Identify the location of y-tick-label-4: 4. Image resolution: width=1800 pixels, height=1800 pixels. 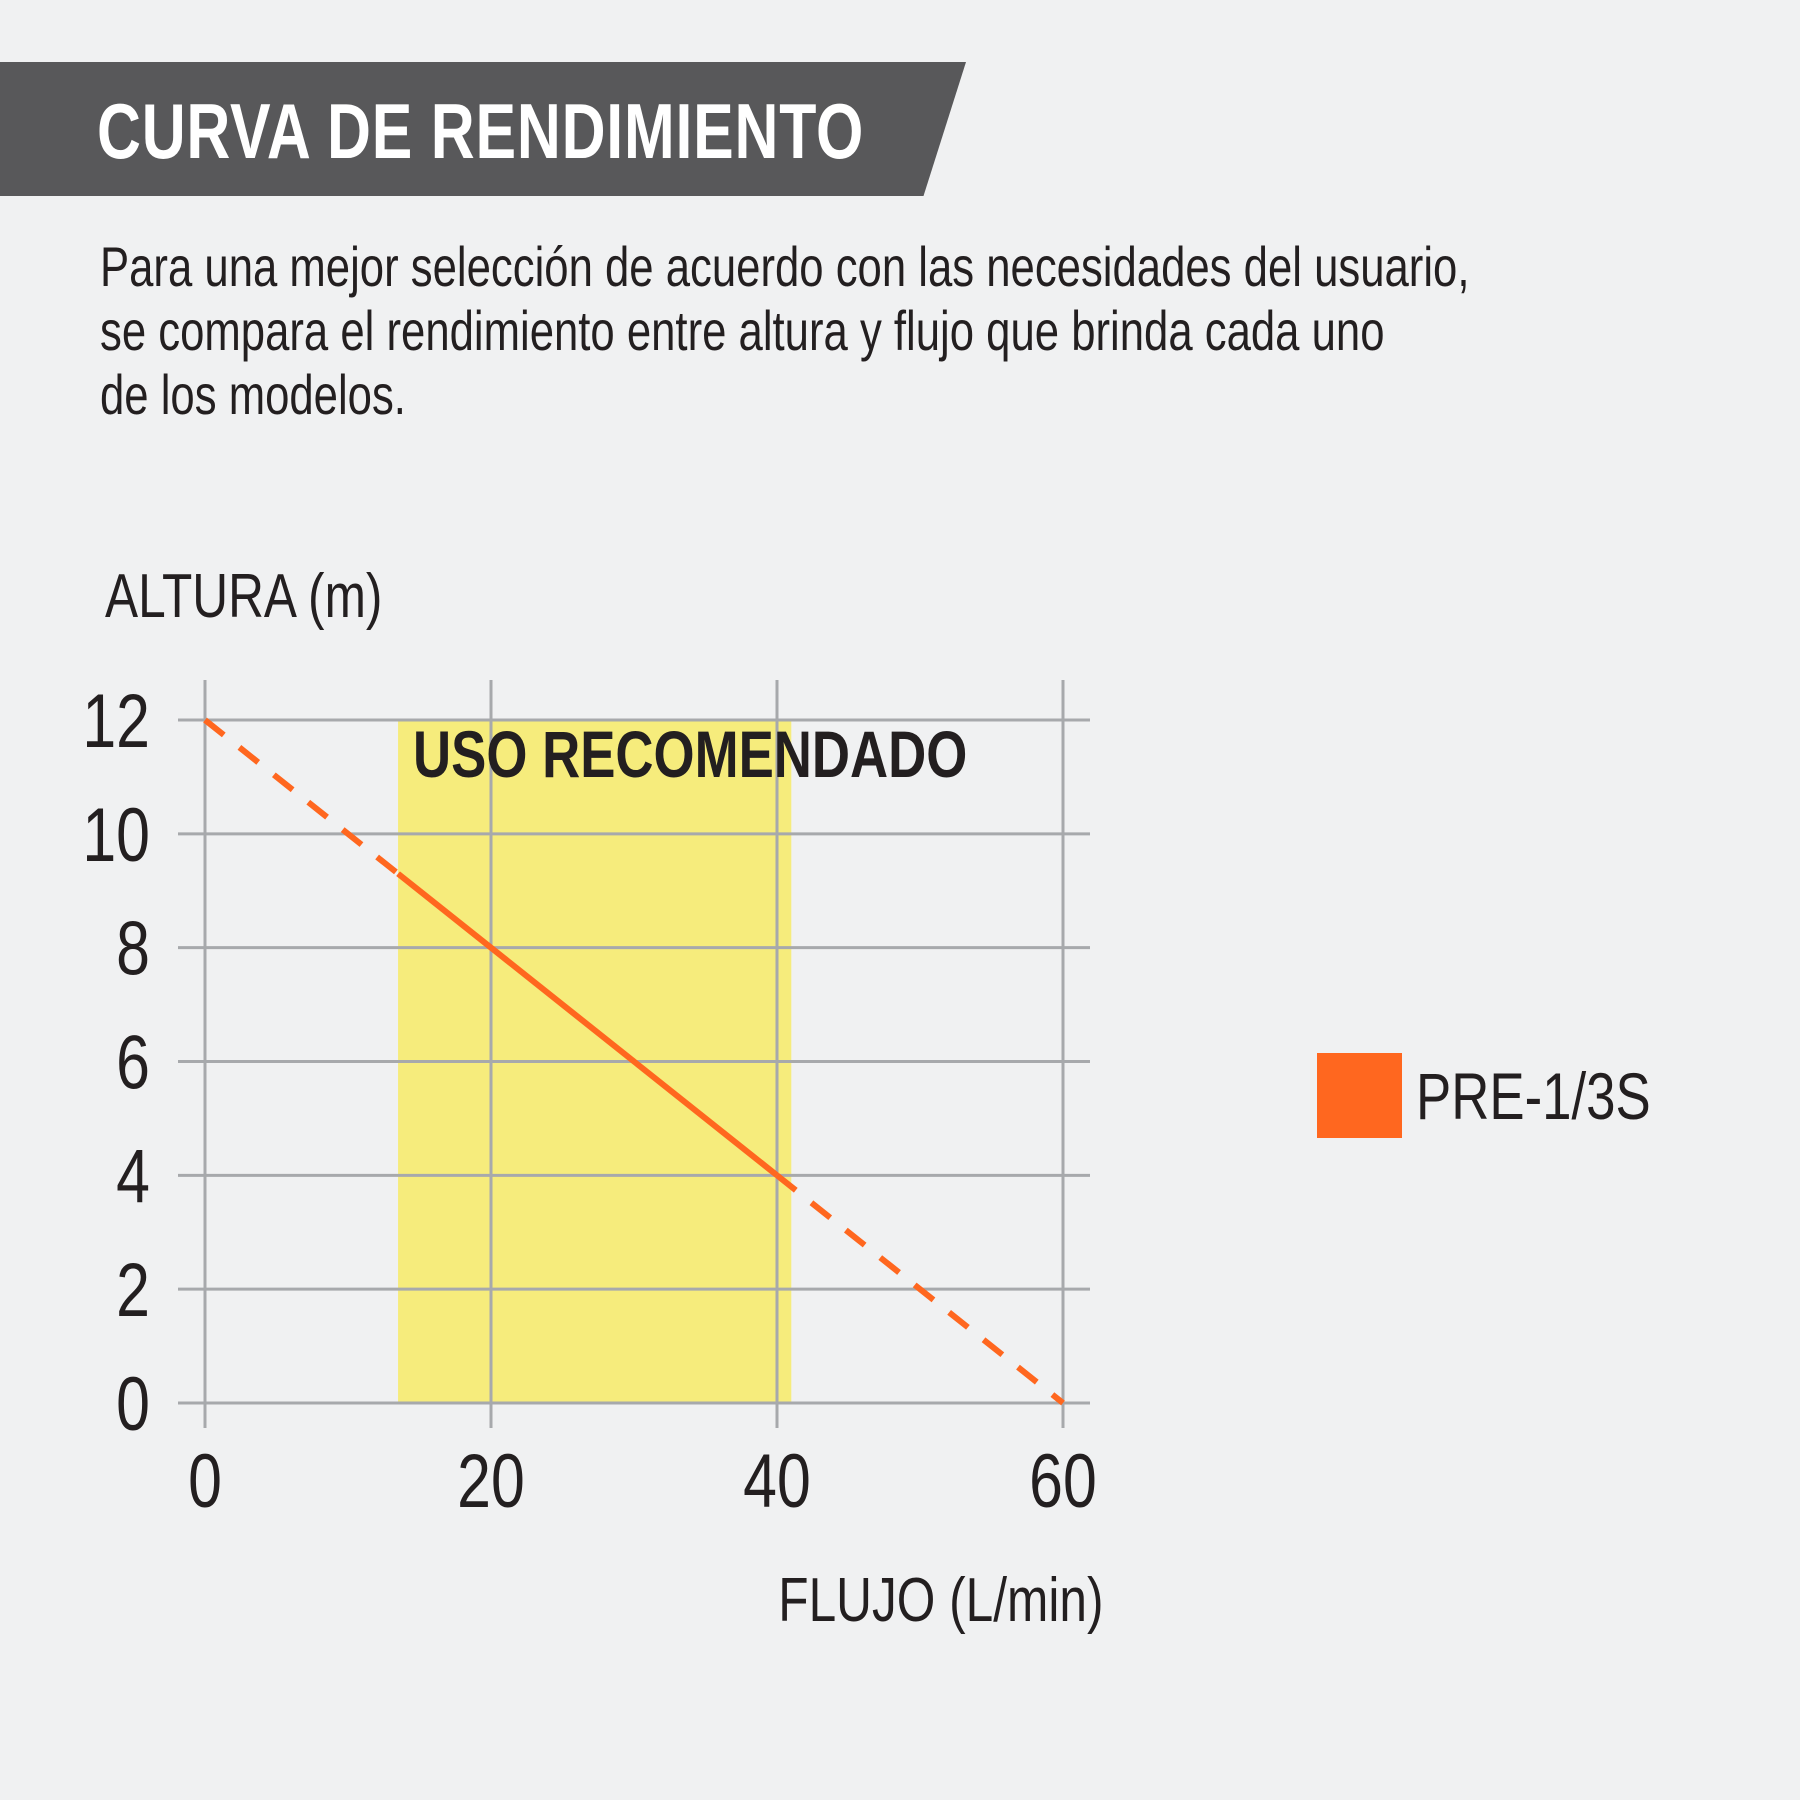
(133, 1176).